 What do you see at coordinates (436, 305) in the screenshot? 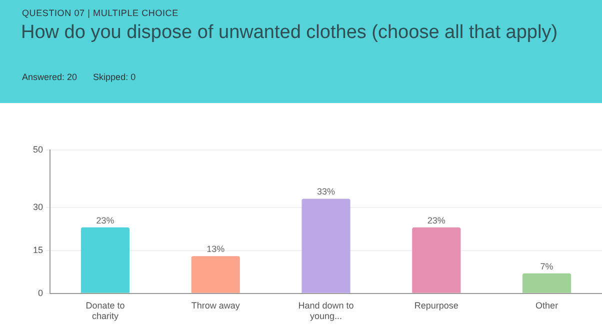
I see `x-tick-label: Repurpose` at bounding box center [436, 305].